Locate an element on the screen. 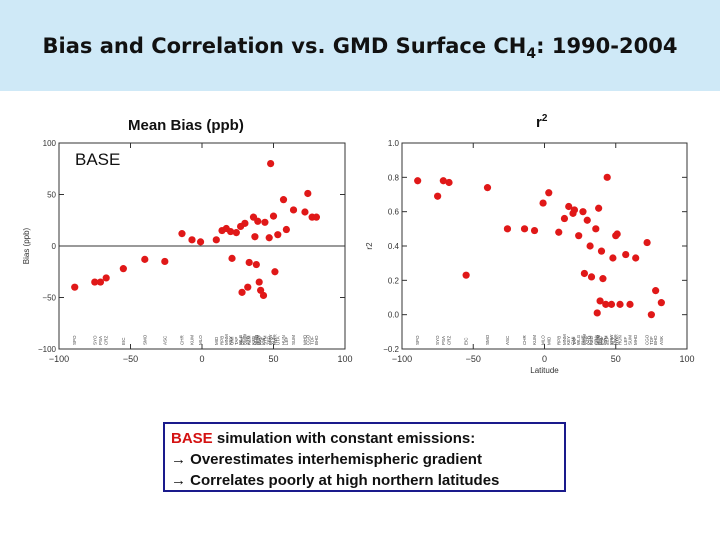 This screenshot has height=540, width=720. chart1-station-label: MNM is located at coordinates (226, 339).